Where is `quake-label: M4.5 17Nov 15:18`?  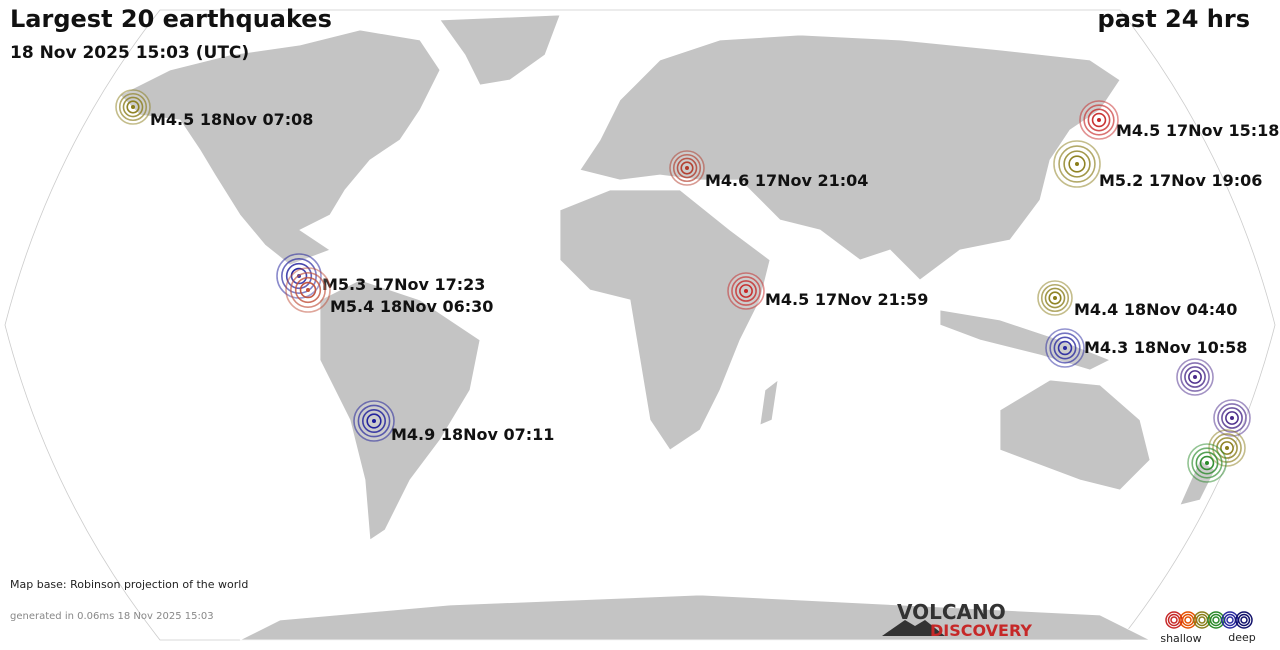
quake-label: M4.5 17Nov 15:18 is located at coordinates (1197, 130).